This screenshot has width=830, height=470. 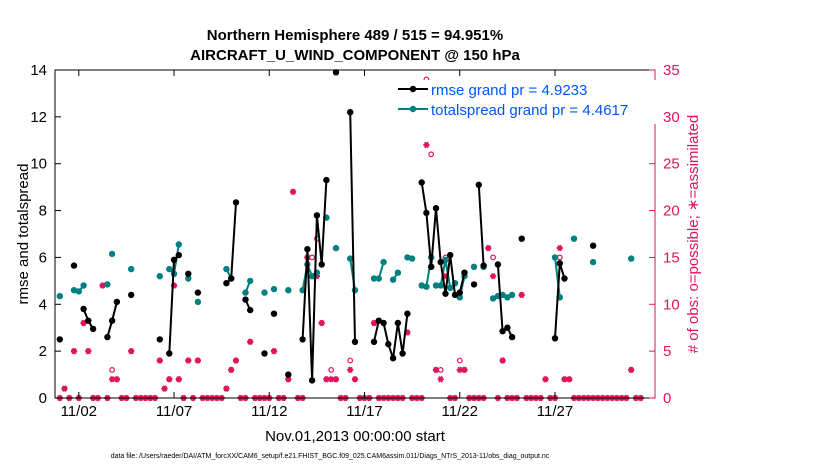 What do you see at coordinates (671, 164) in the screenshot?
I see `y-right-tick-label: 25` at bounding box center [671, 164].